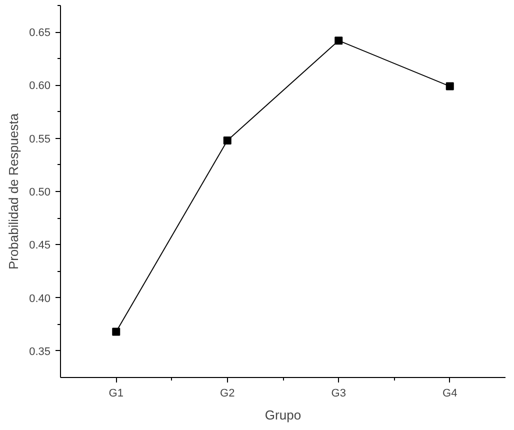 Image resolution: width=514 pixels, height=430 pixels. I want to click on x-axis-title: Grupo, so click(283, 415).